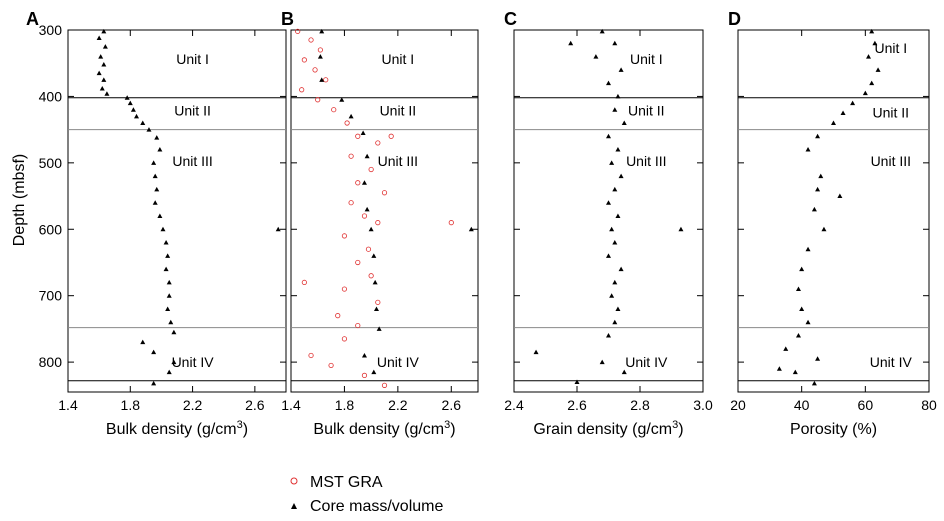 The image size is (944, 521). I want to click on x-tick-label: 2.2, so click(398, 405).